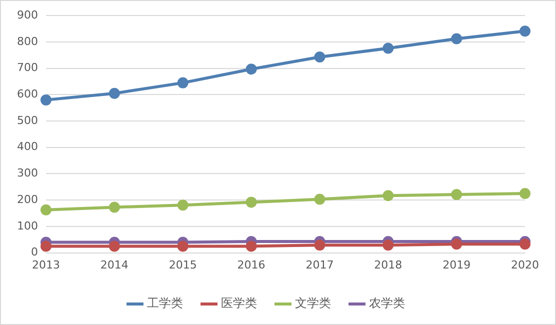  What do you see at coordinates (456, 265) in the screenshot?
I see `x-tick-label: 2019` at bounding box center [456, 265].